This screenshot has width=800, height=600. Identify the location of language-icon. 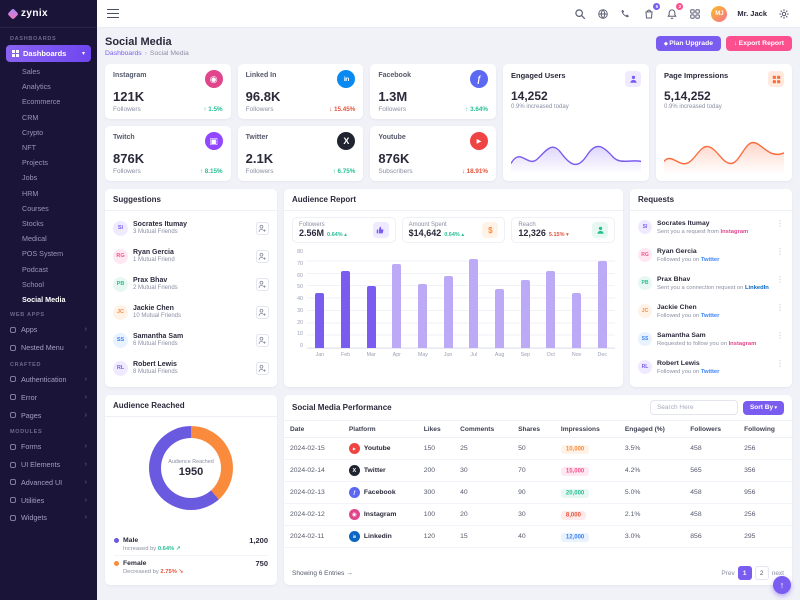
(602, 13).